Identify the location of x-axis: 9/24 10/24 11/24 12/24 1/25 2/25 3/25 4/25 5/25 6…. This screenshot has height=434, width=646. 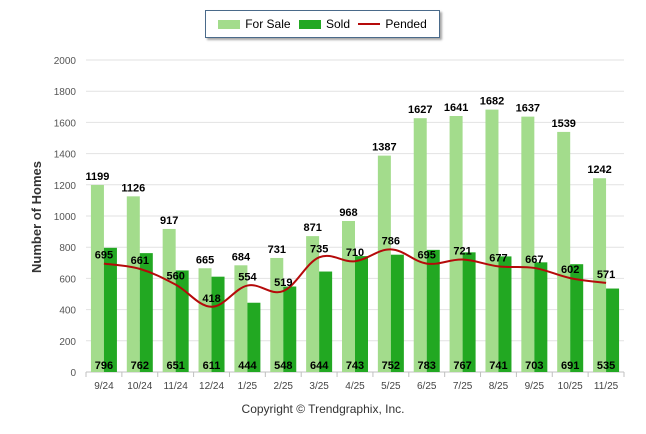
(355, 382).